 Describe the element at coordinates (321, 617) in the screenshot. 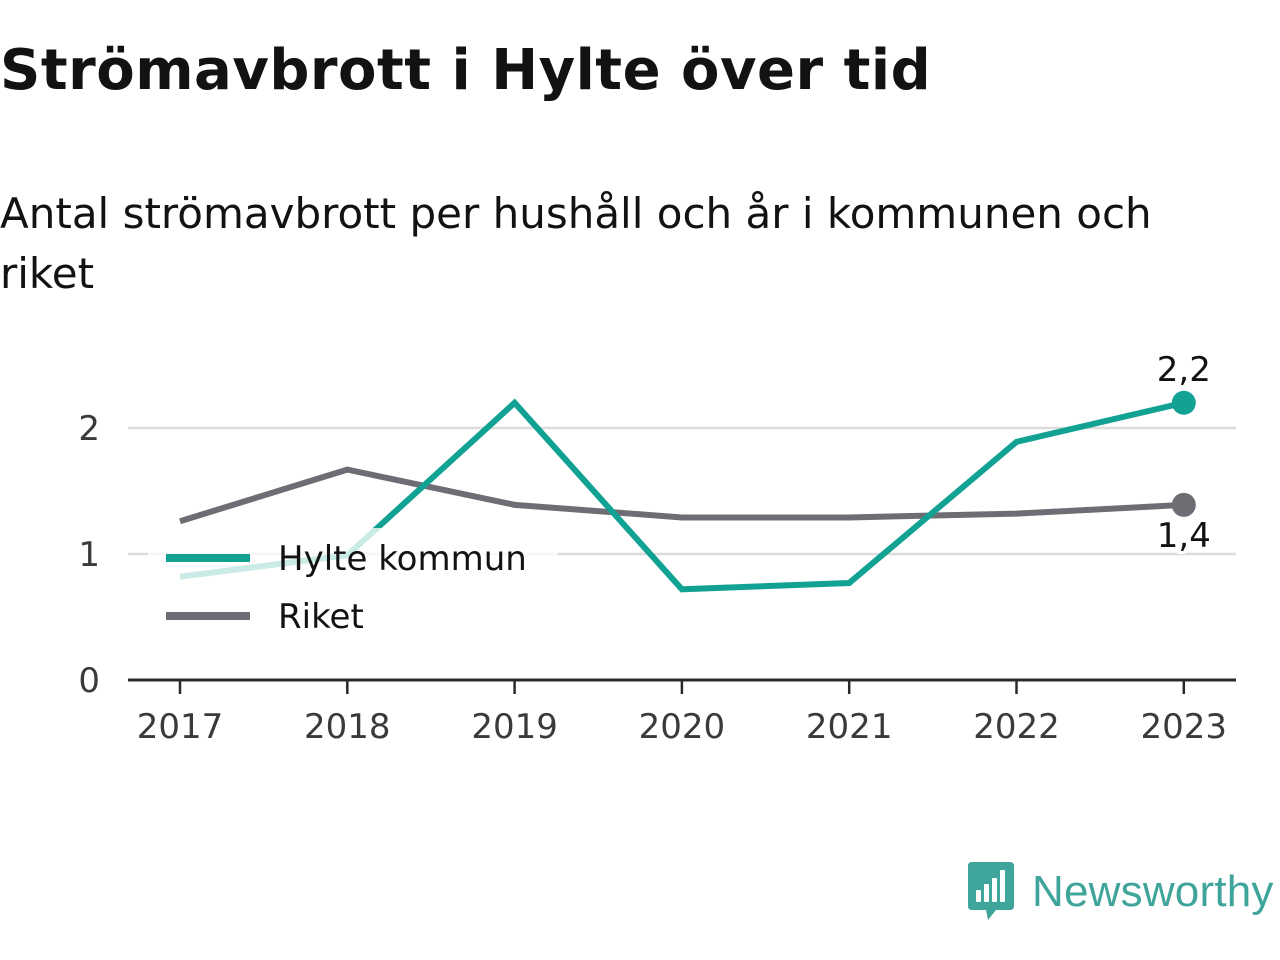

I see `legend-label: Riket` at that location.